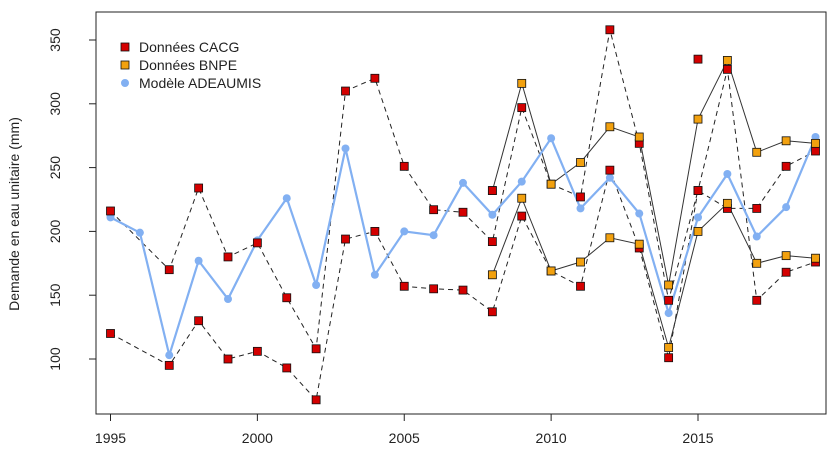  Describe the element at coordinates (55, 359) in the screenshot. I see `y-tick-label: 100` at that location.